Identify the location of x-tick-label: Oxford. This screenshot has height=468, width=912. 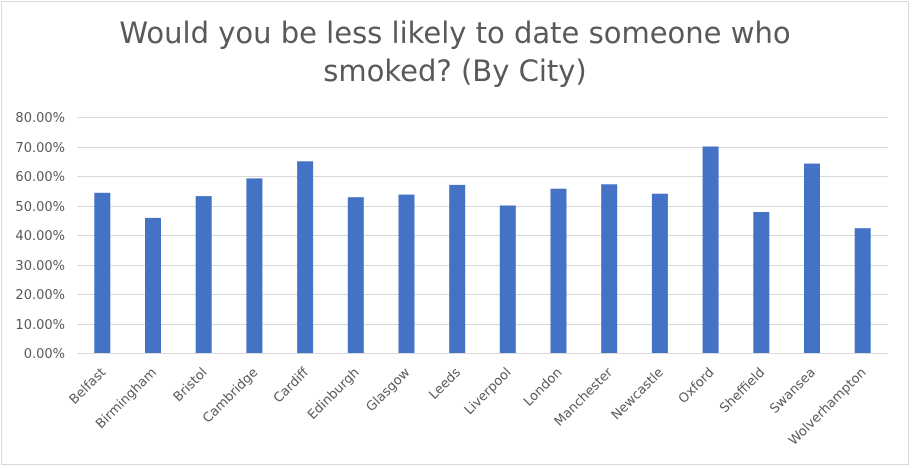
(697, 386).